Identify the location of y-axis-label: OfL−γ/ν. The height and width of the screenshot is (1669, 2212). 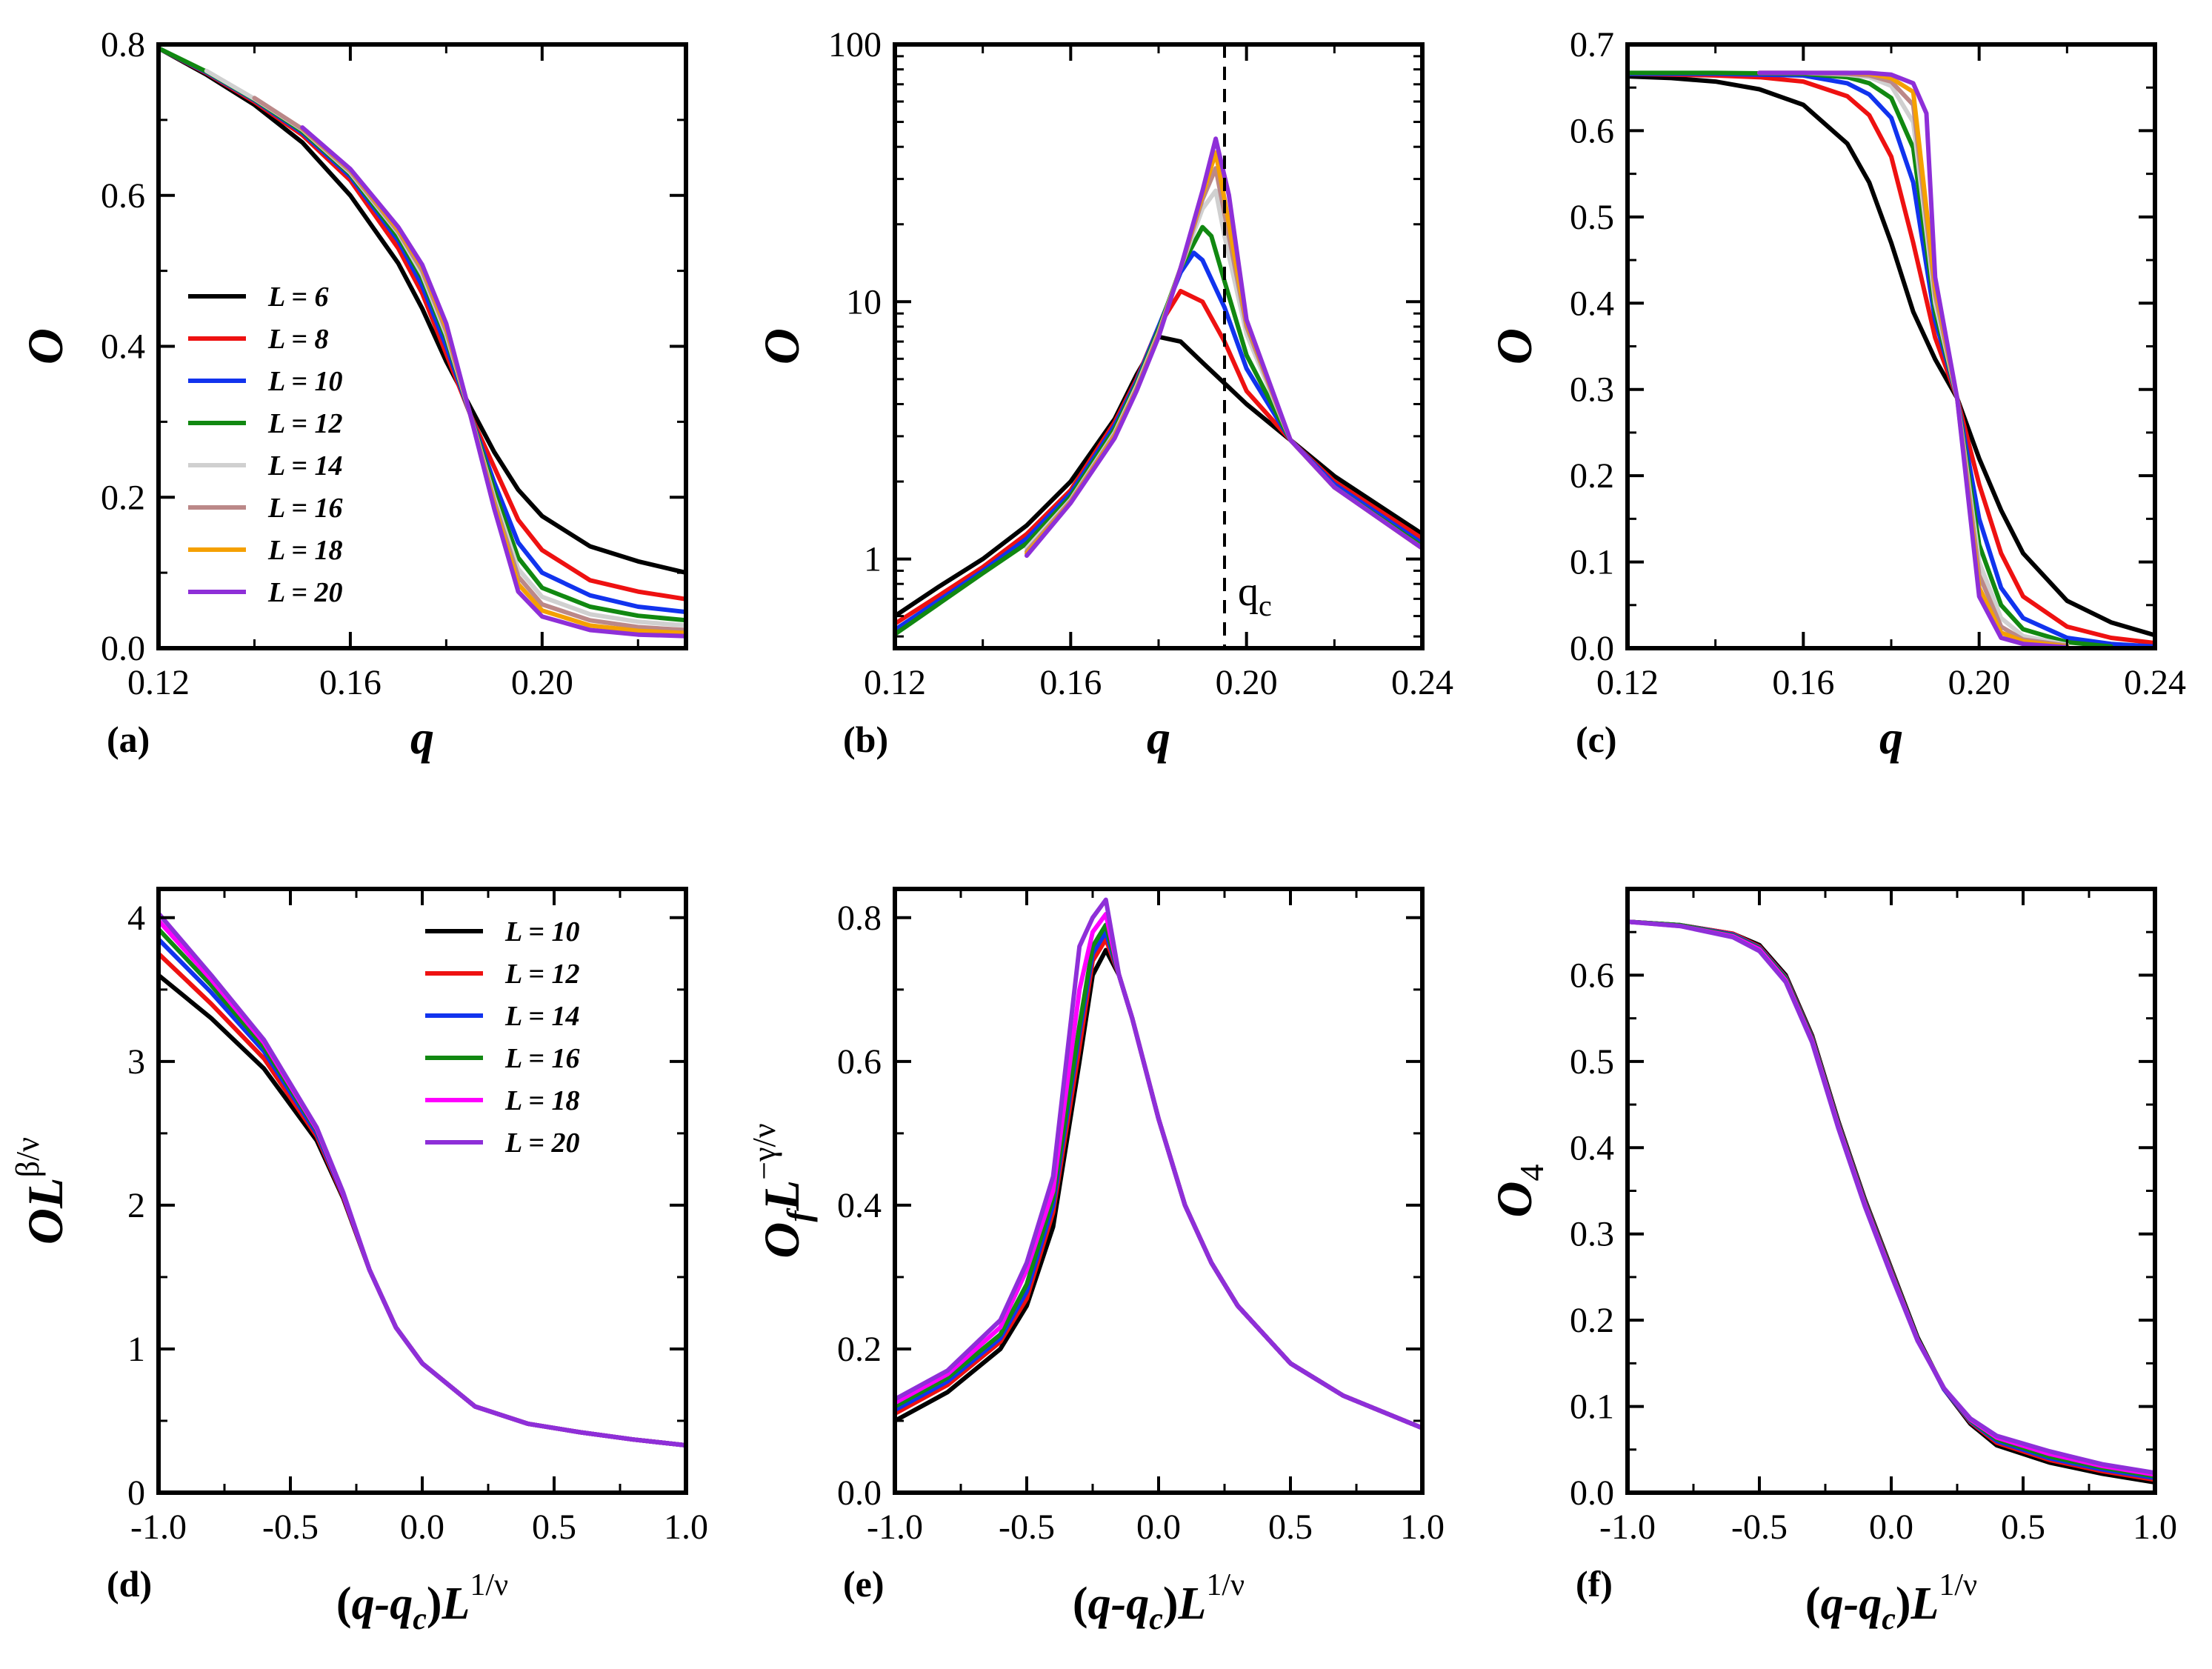
(782, 1190).